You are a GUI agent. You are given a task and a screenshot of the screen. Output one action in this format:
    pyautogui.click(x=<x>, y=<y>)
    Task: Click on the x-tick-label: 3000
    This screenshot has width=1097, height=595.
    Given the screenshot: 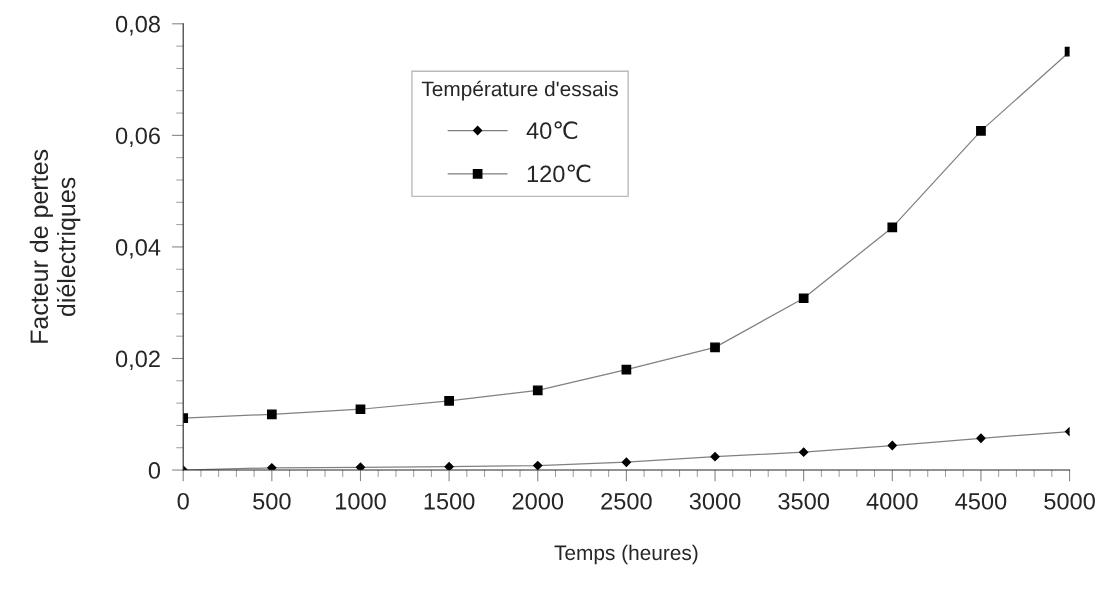 What is the action you would take?
    pyautogui.click(x=715, y=501)
    